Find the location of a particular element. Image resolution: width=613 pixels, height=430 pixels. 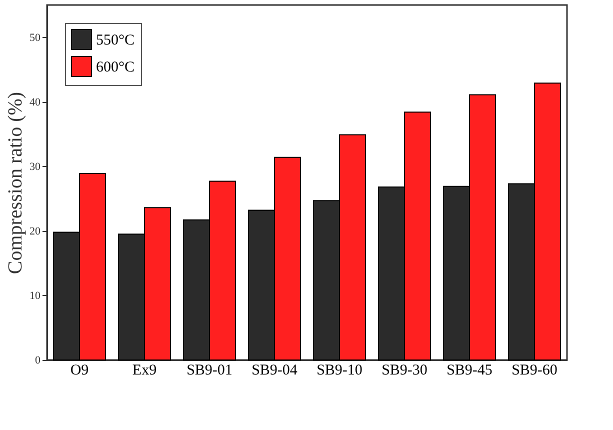

x-tick-label: SB9-30 is located at coordinates (405, 370).